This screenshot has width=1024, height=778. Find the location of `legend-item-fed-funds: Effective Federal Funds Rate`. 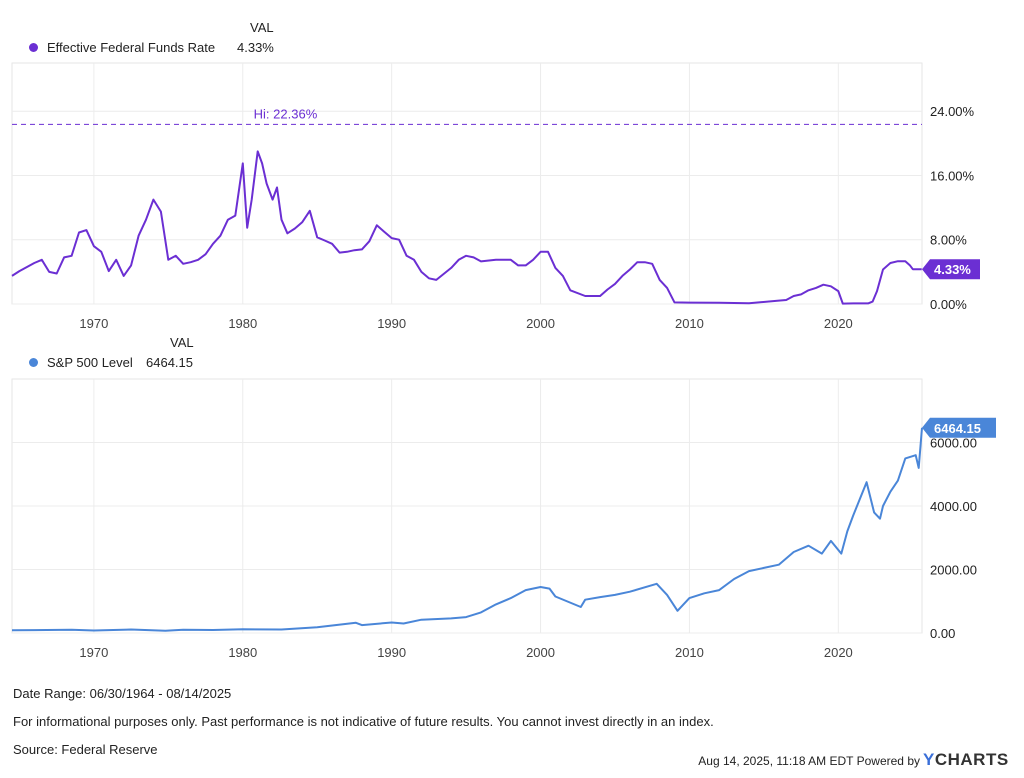

legend-item-fed-funds: Effective Federal Funds Rate is located at coordinates (122, 47).